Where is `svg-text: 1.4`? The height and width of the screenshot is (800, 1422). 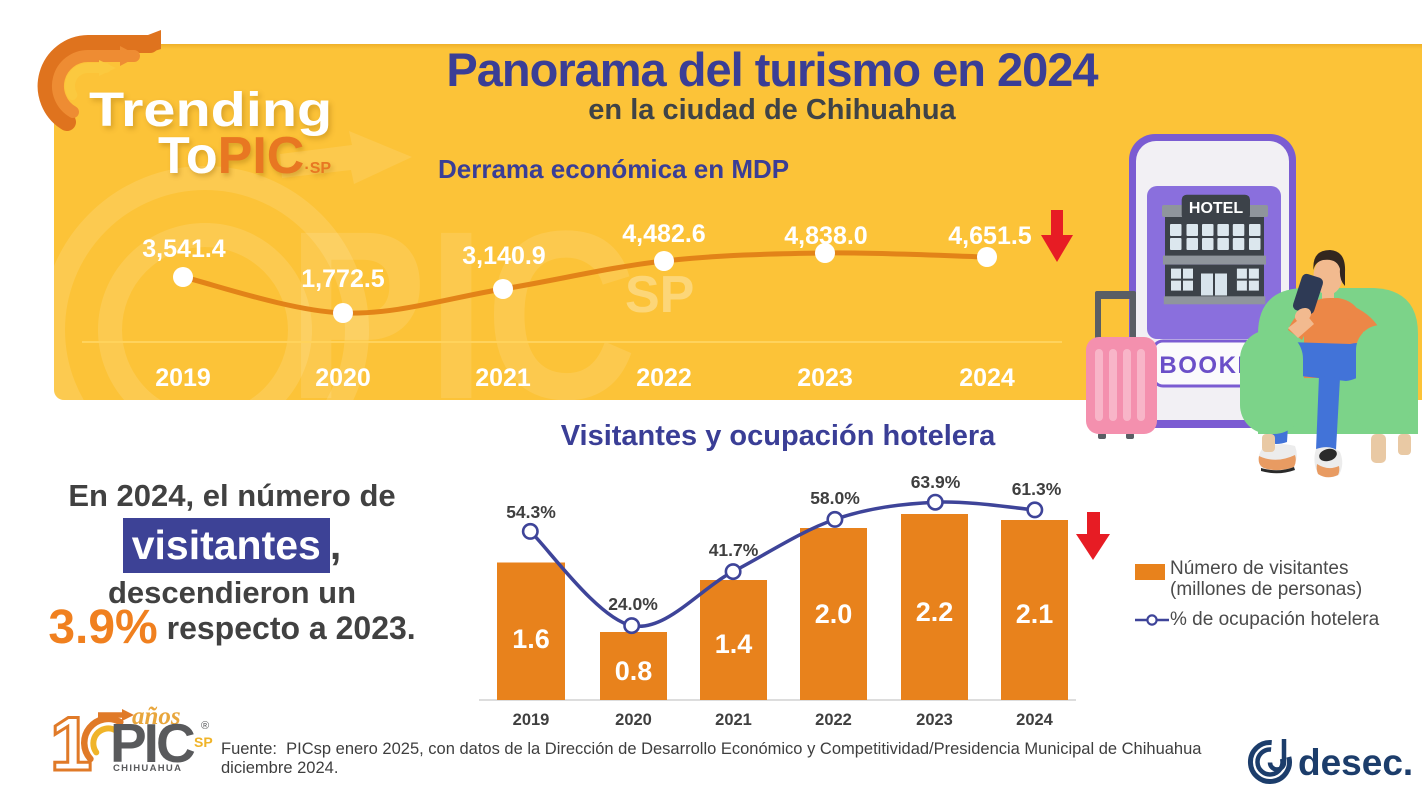 svg-text: 1.4 is located at coordinates (734, 644).